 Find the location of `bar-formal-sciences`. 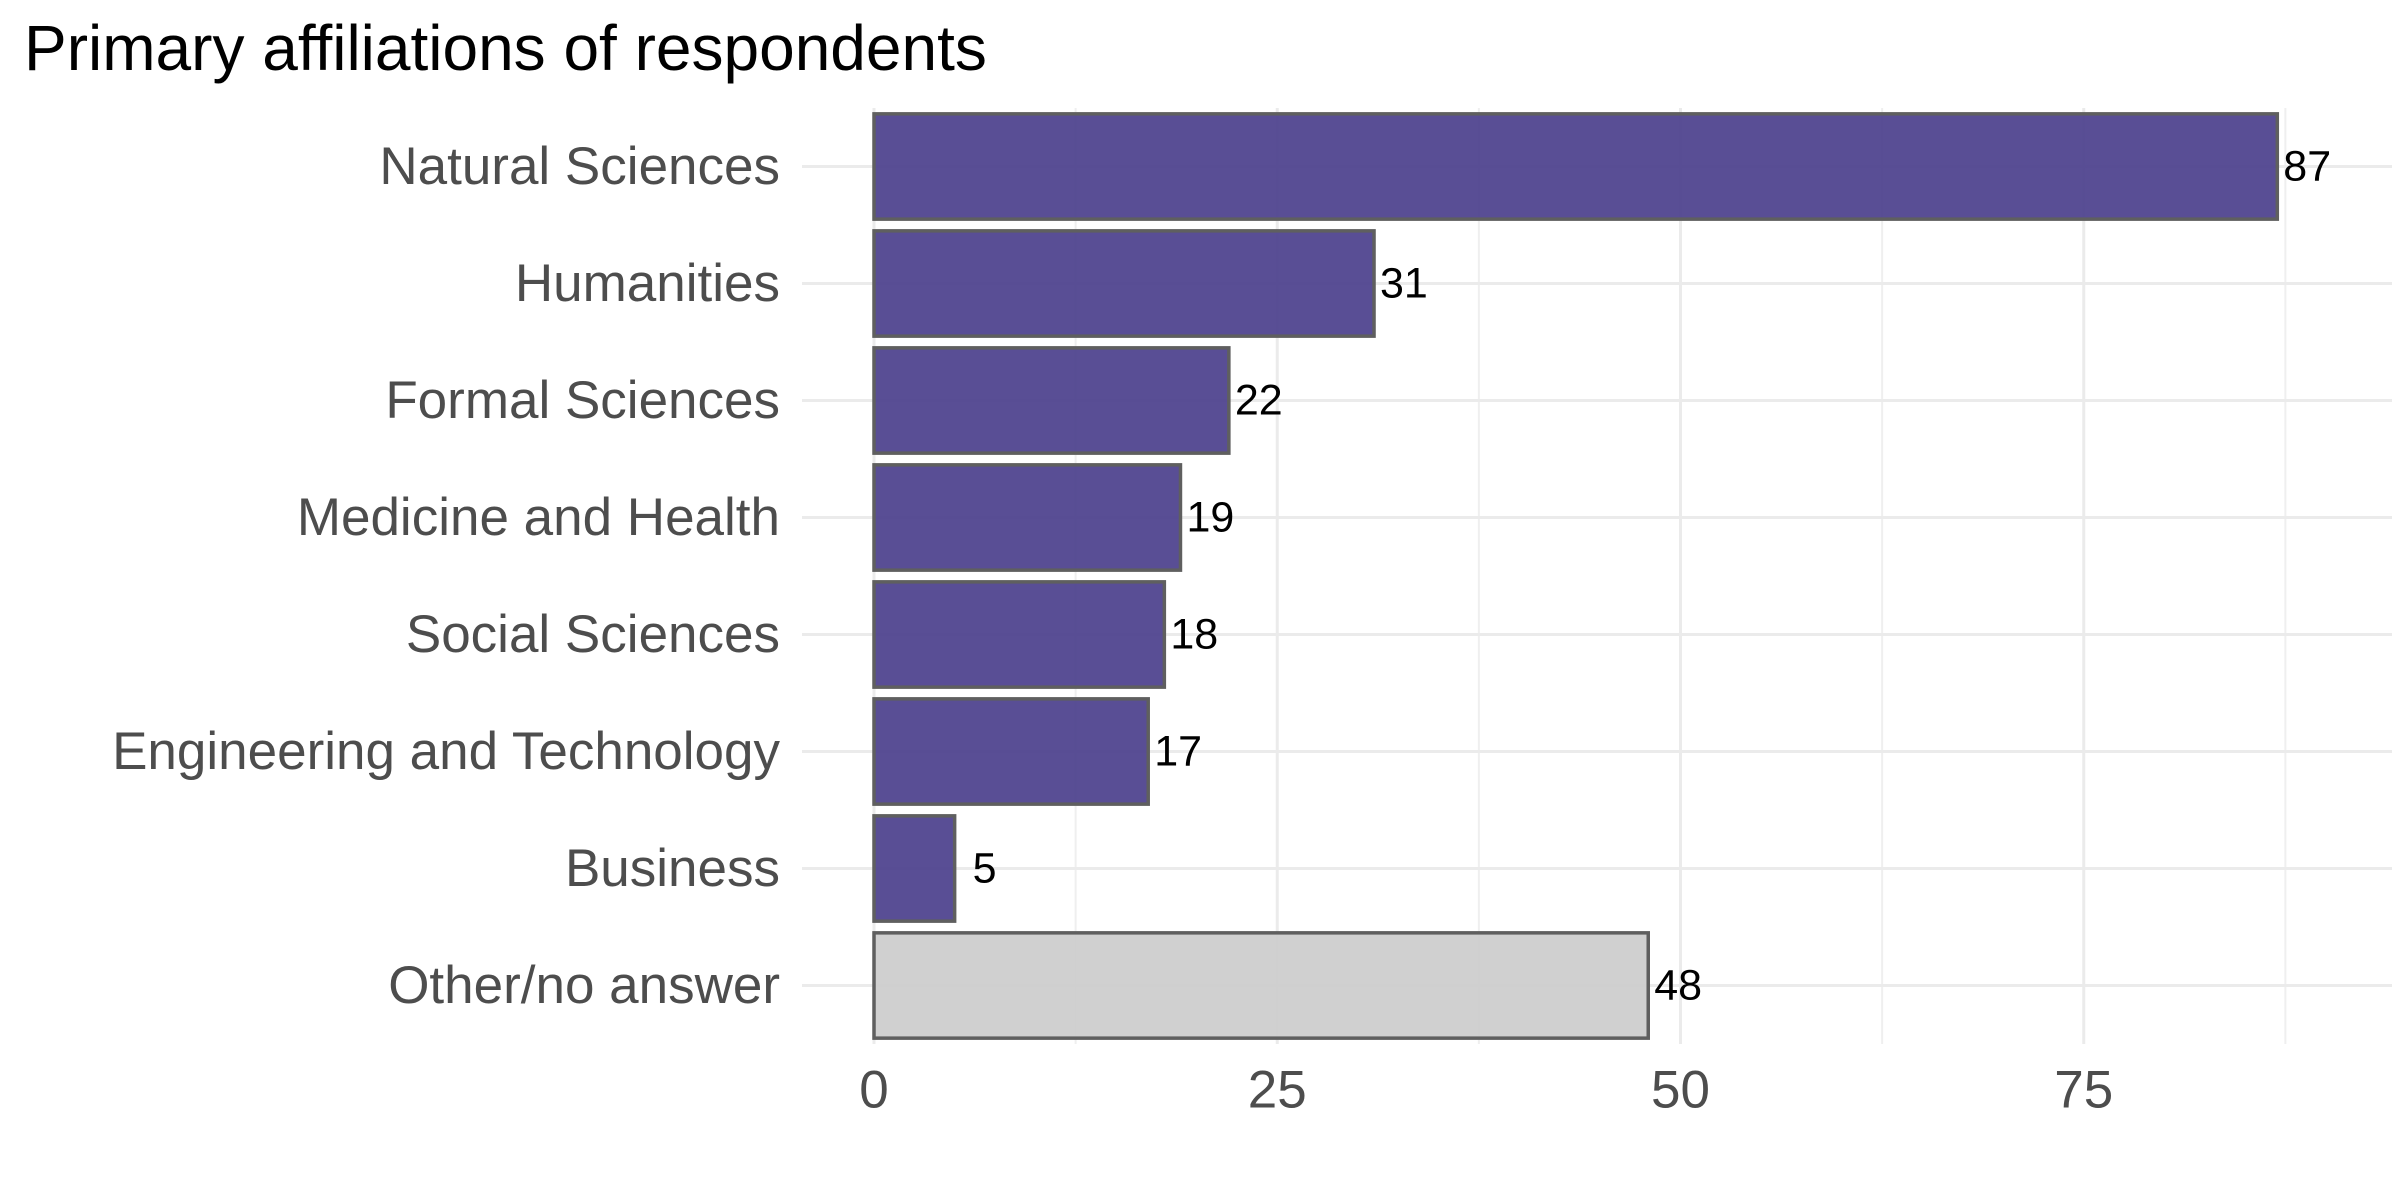

bar-formal-sciences is located at coordinates (1051, 400).